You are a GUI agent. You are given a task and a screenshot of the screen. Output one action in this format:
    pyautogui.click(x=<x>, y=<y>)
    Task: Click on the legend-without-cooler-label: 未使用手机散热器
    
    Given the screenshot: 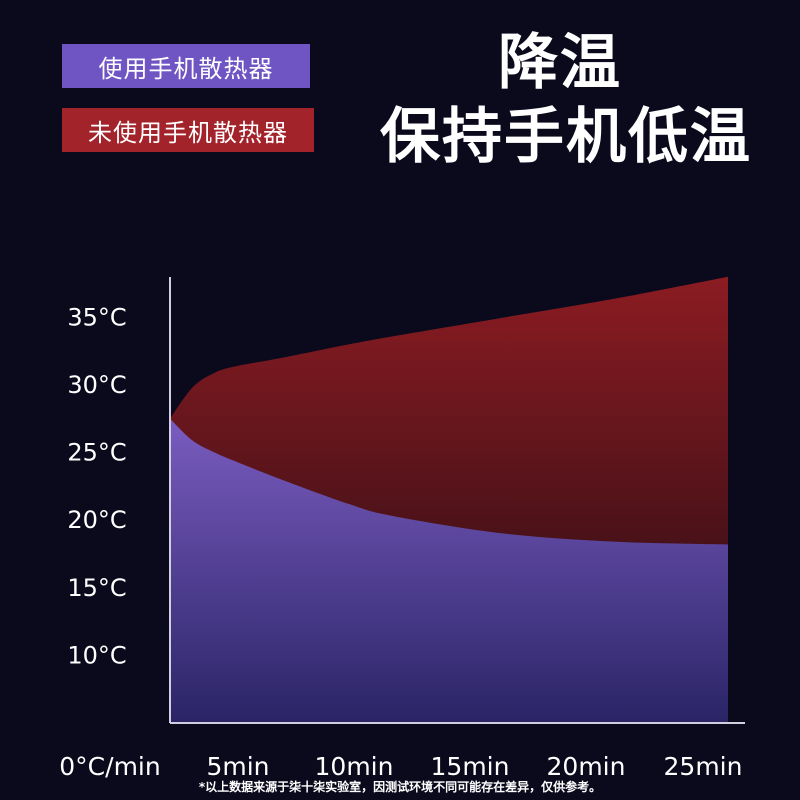 What is the action you would take?
    pyautogui.click(x=188, y=132)
    